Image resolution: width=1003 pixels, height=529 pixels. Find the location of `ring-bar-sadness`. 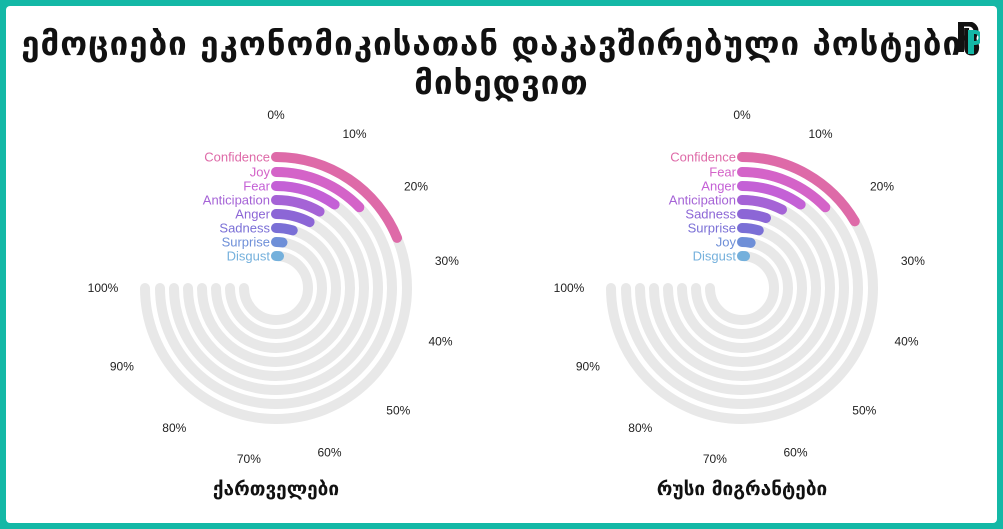

ring-bar-sadness is located at coordinates (284, 229).